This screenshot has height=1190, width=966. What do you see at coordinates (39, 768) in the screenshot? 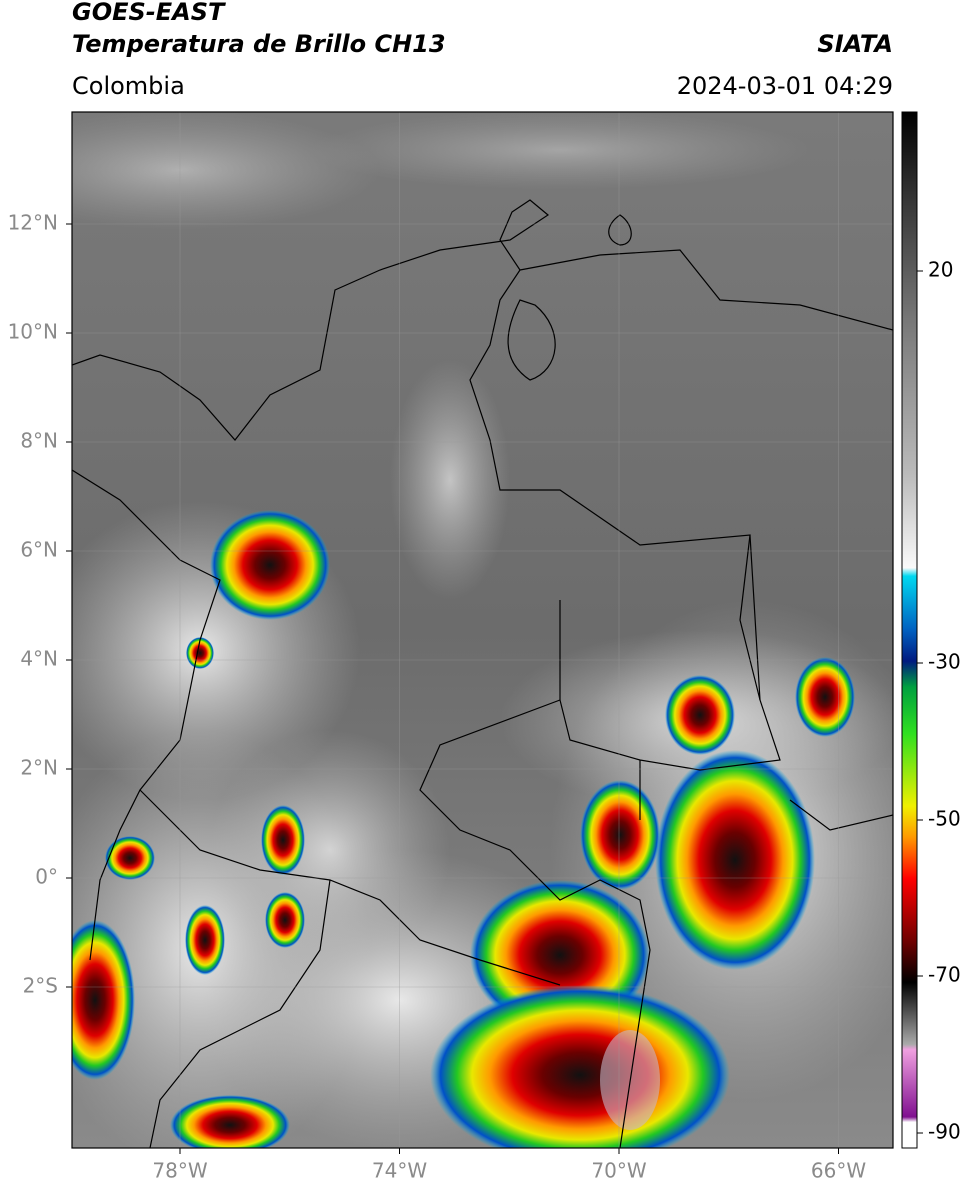
I see `lat-label: 2°N` at bounding box center [39, 768].